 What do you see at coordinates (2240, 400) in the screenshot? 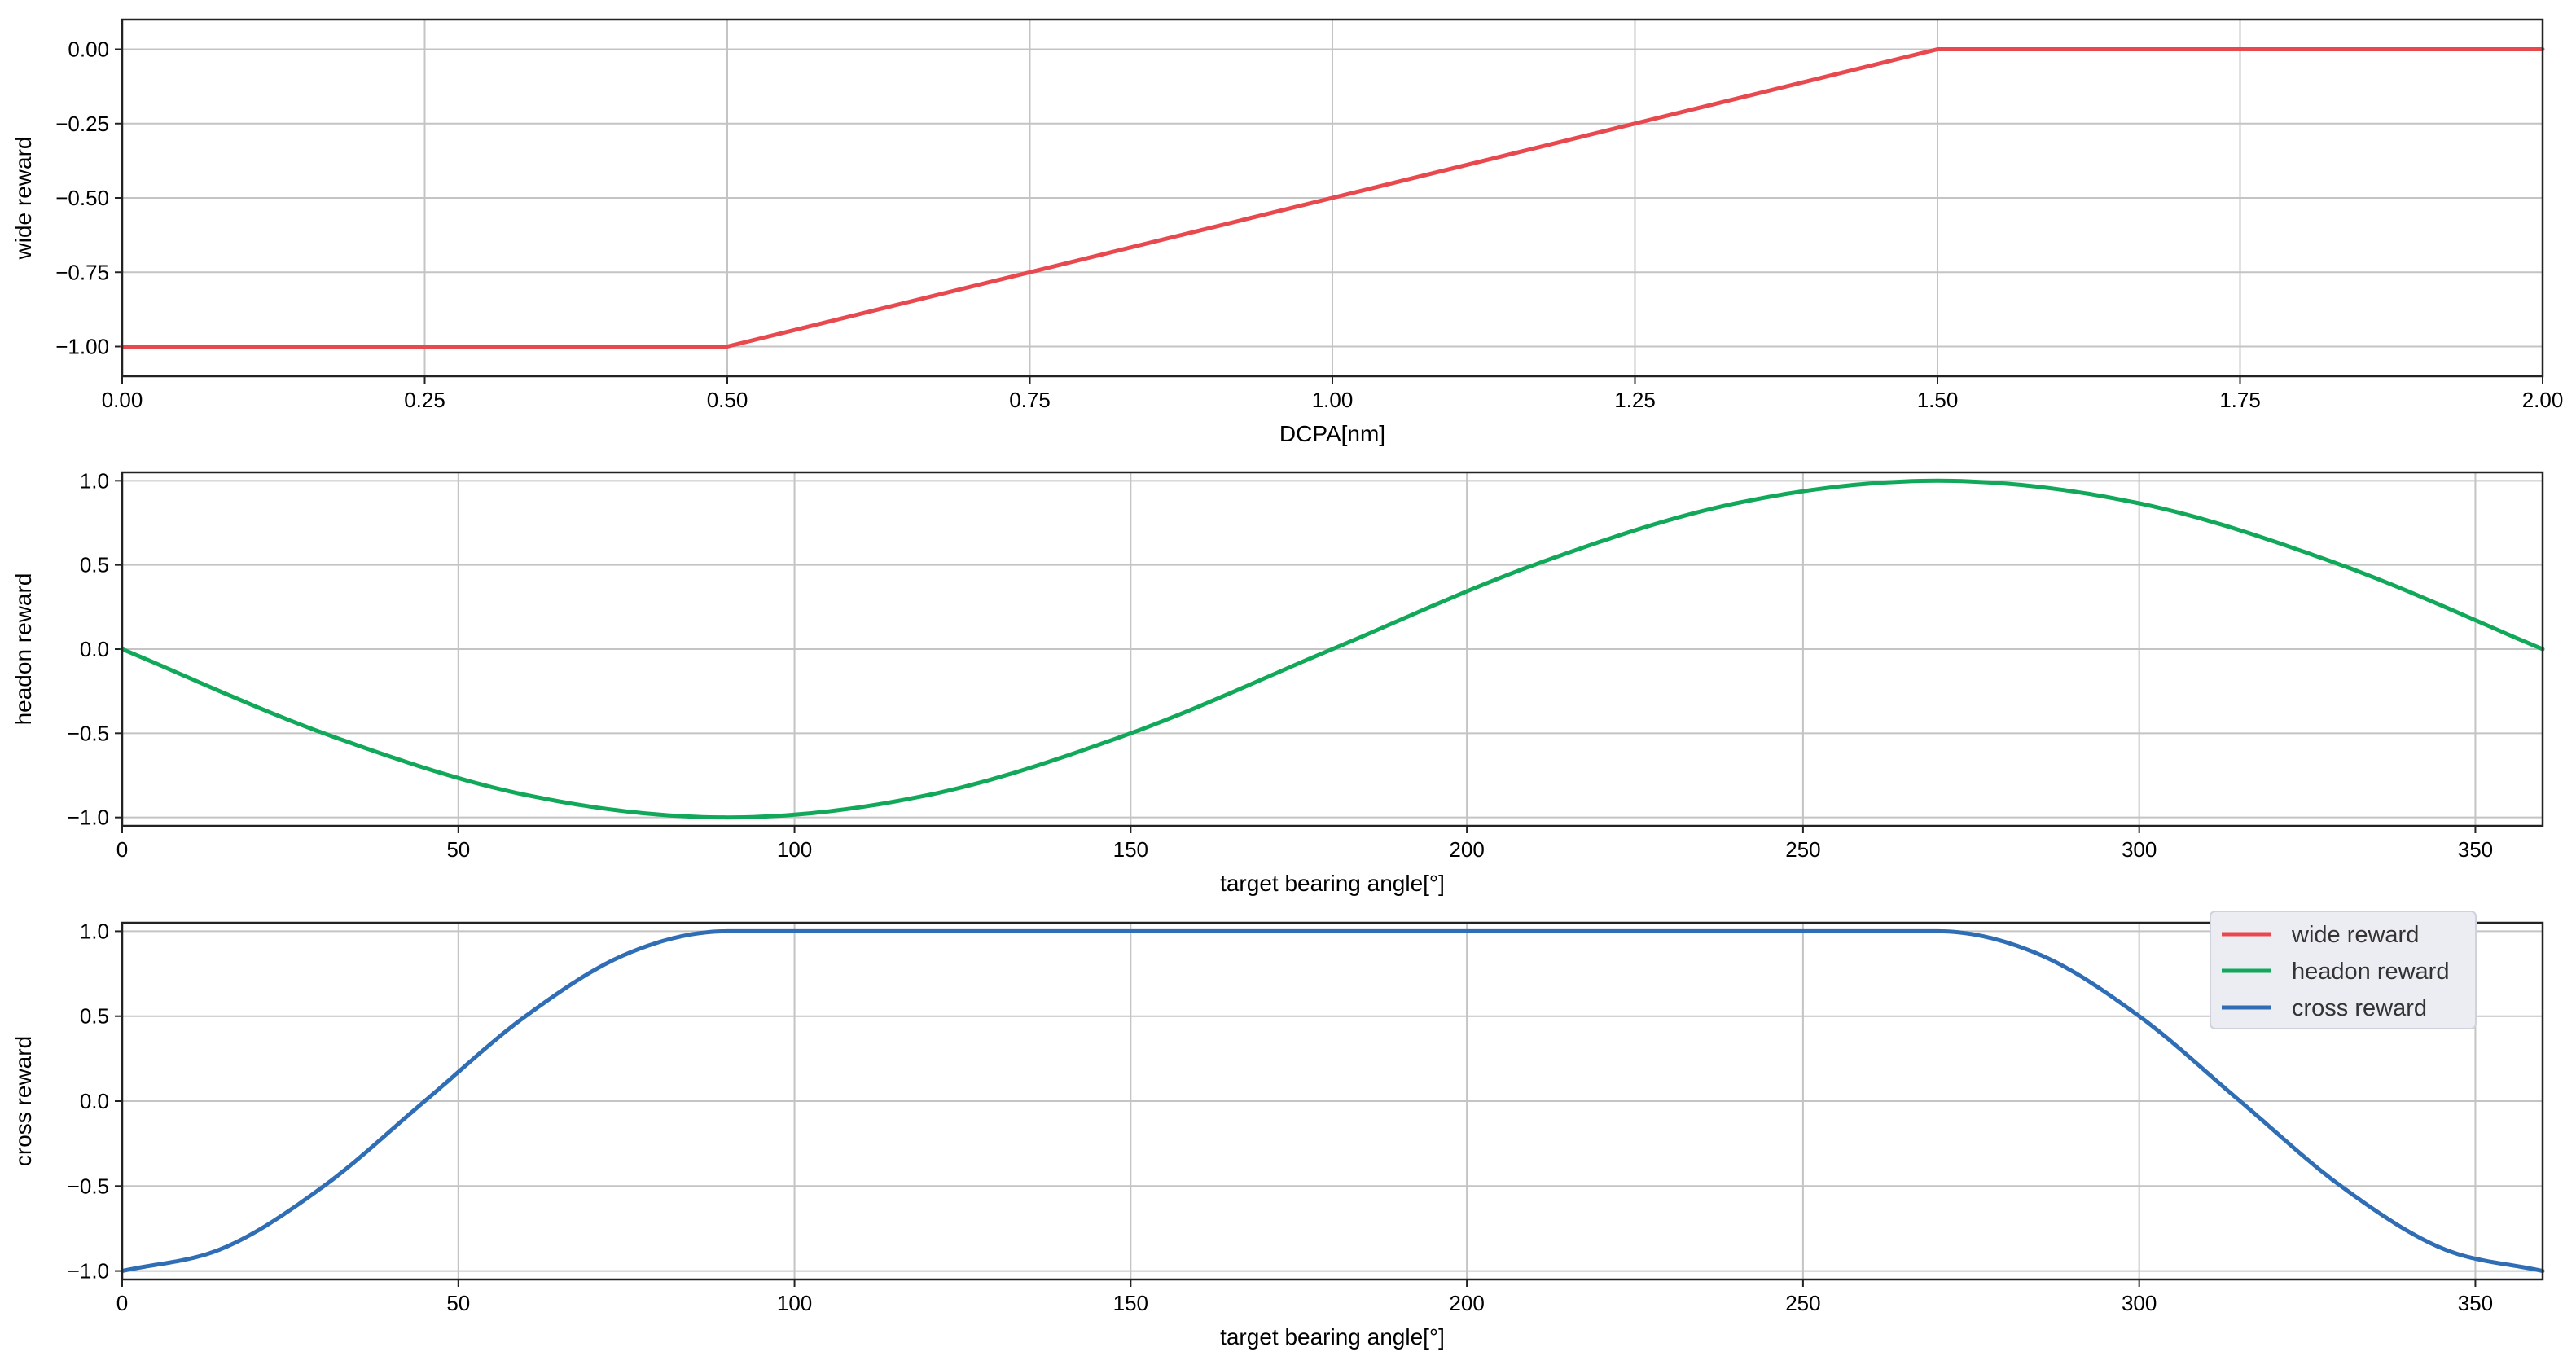
I see `x-tick-label: 1.75` at bounding box center [2240, 400].